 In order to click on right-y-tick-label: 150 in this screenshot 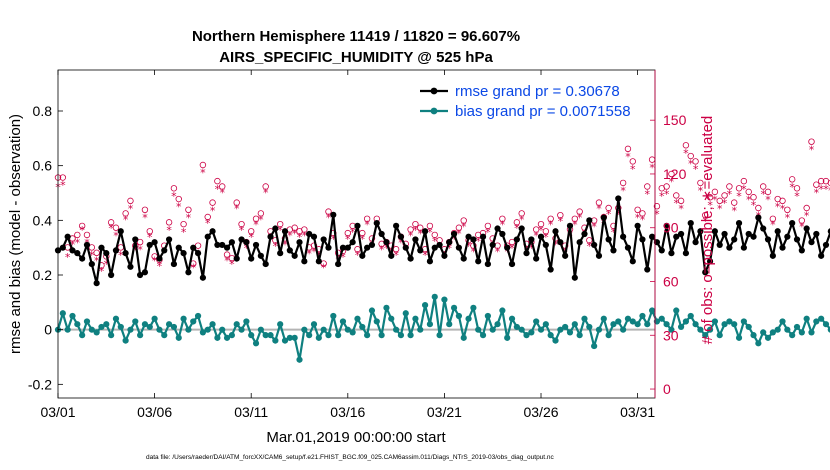, I will do `click(675, 120)`.